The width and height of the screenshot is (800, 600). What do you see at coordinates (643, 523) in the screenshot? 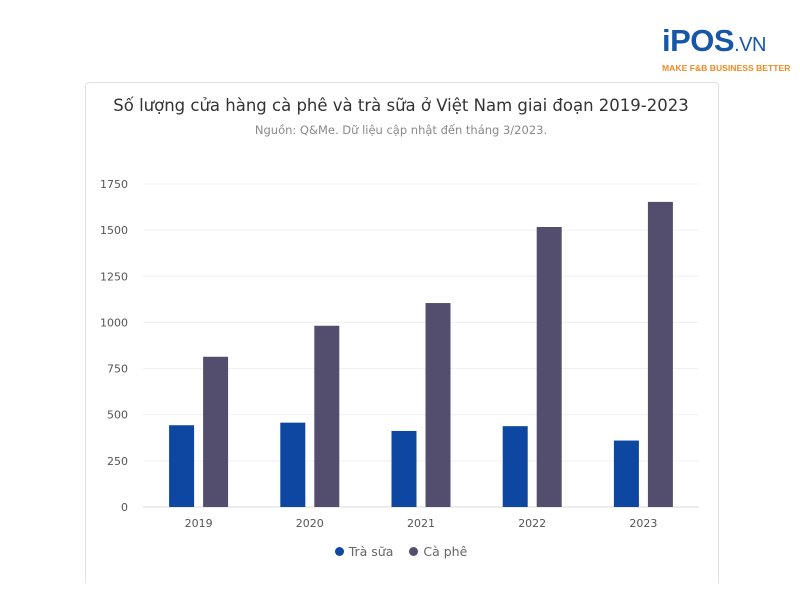
I see `x-tick-label: 2023` at bounding box center [643, 523].